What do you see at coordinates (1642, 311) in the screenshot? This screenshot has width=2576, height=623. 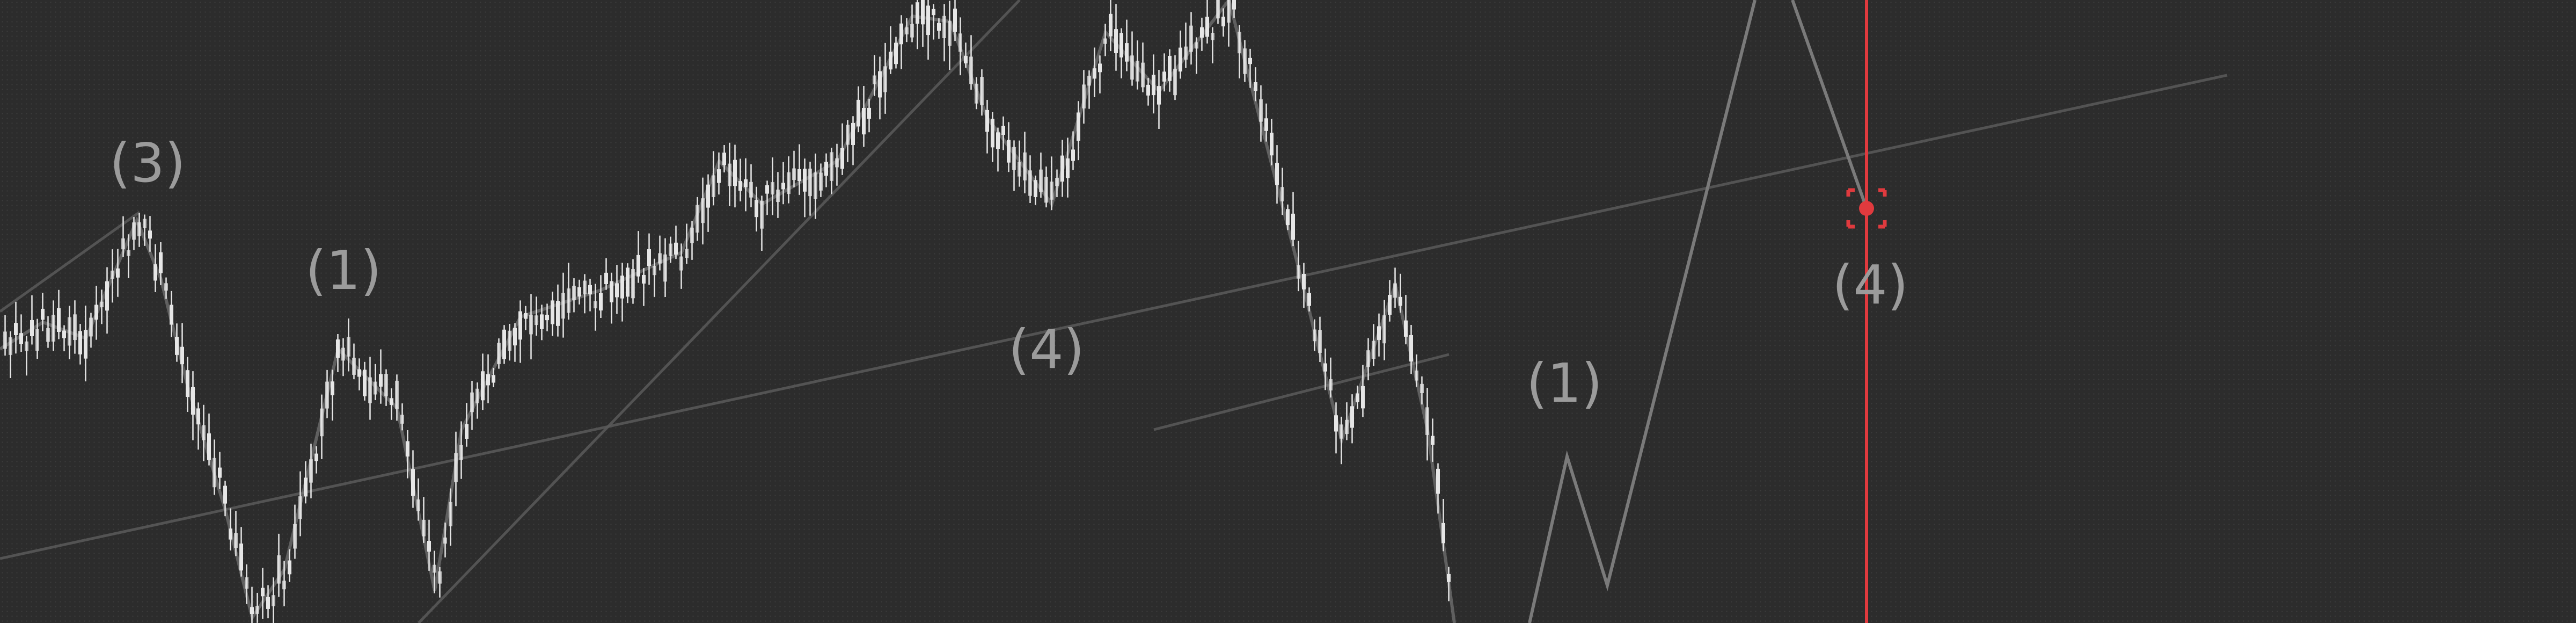 I see `projection-line` at bounding box center [1642, 311].